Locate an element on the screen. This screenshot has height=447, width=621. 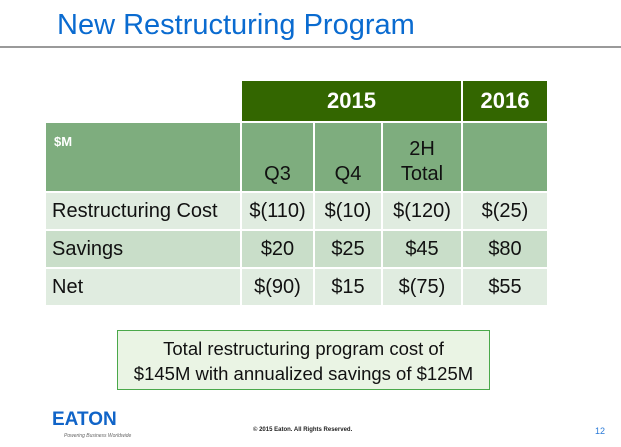
copyright: © 2015 Eaton. All Rights Reserved. is located at coordinates (303, 430).